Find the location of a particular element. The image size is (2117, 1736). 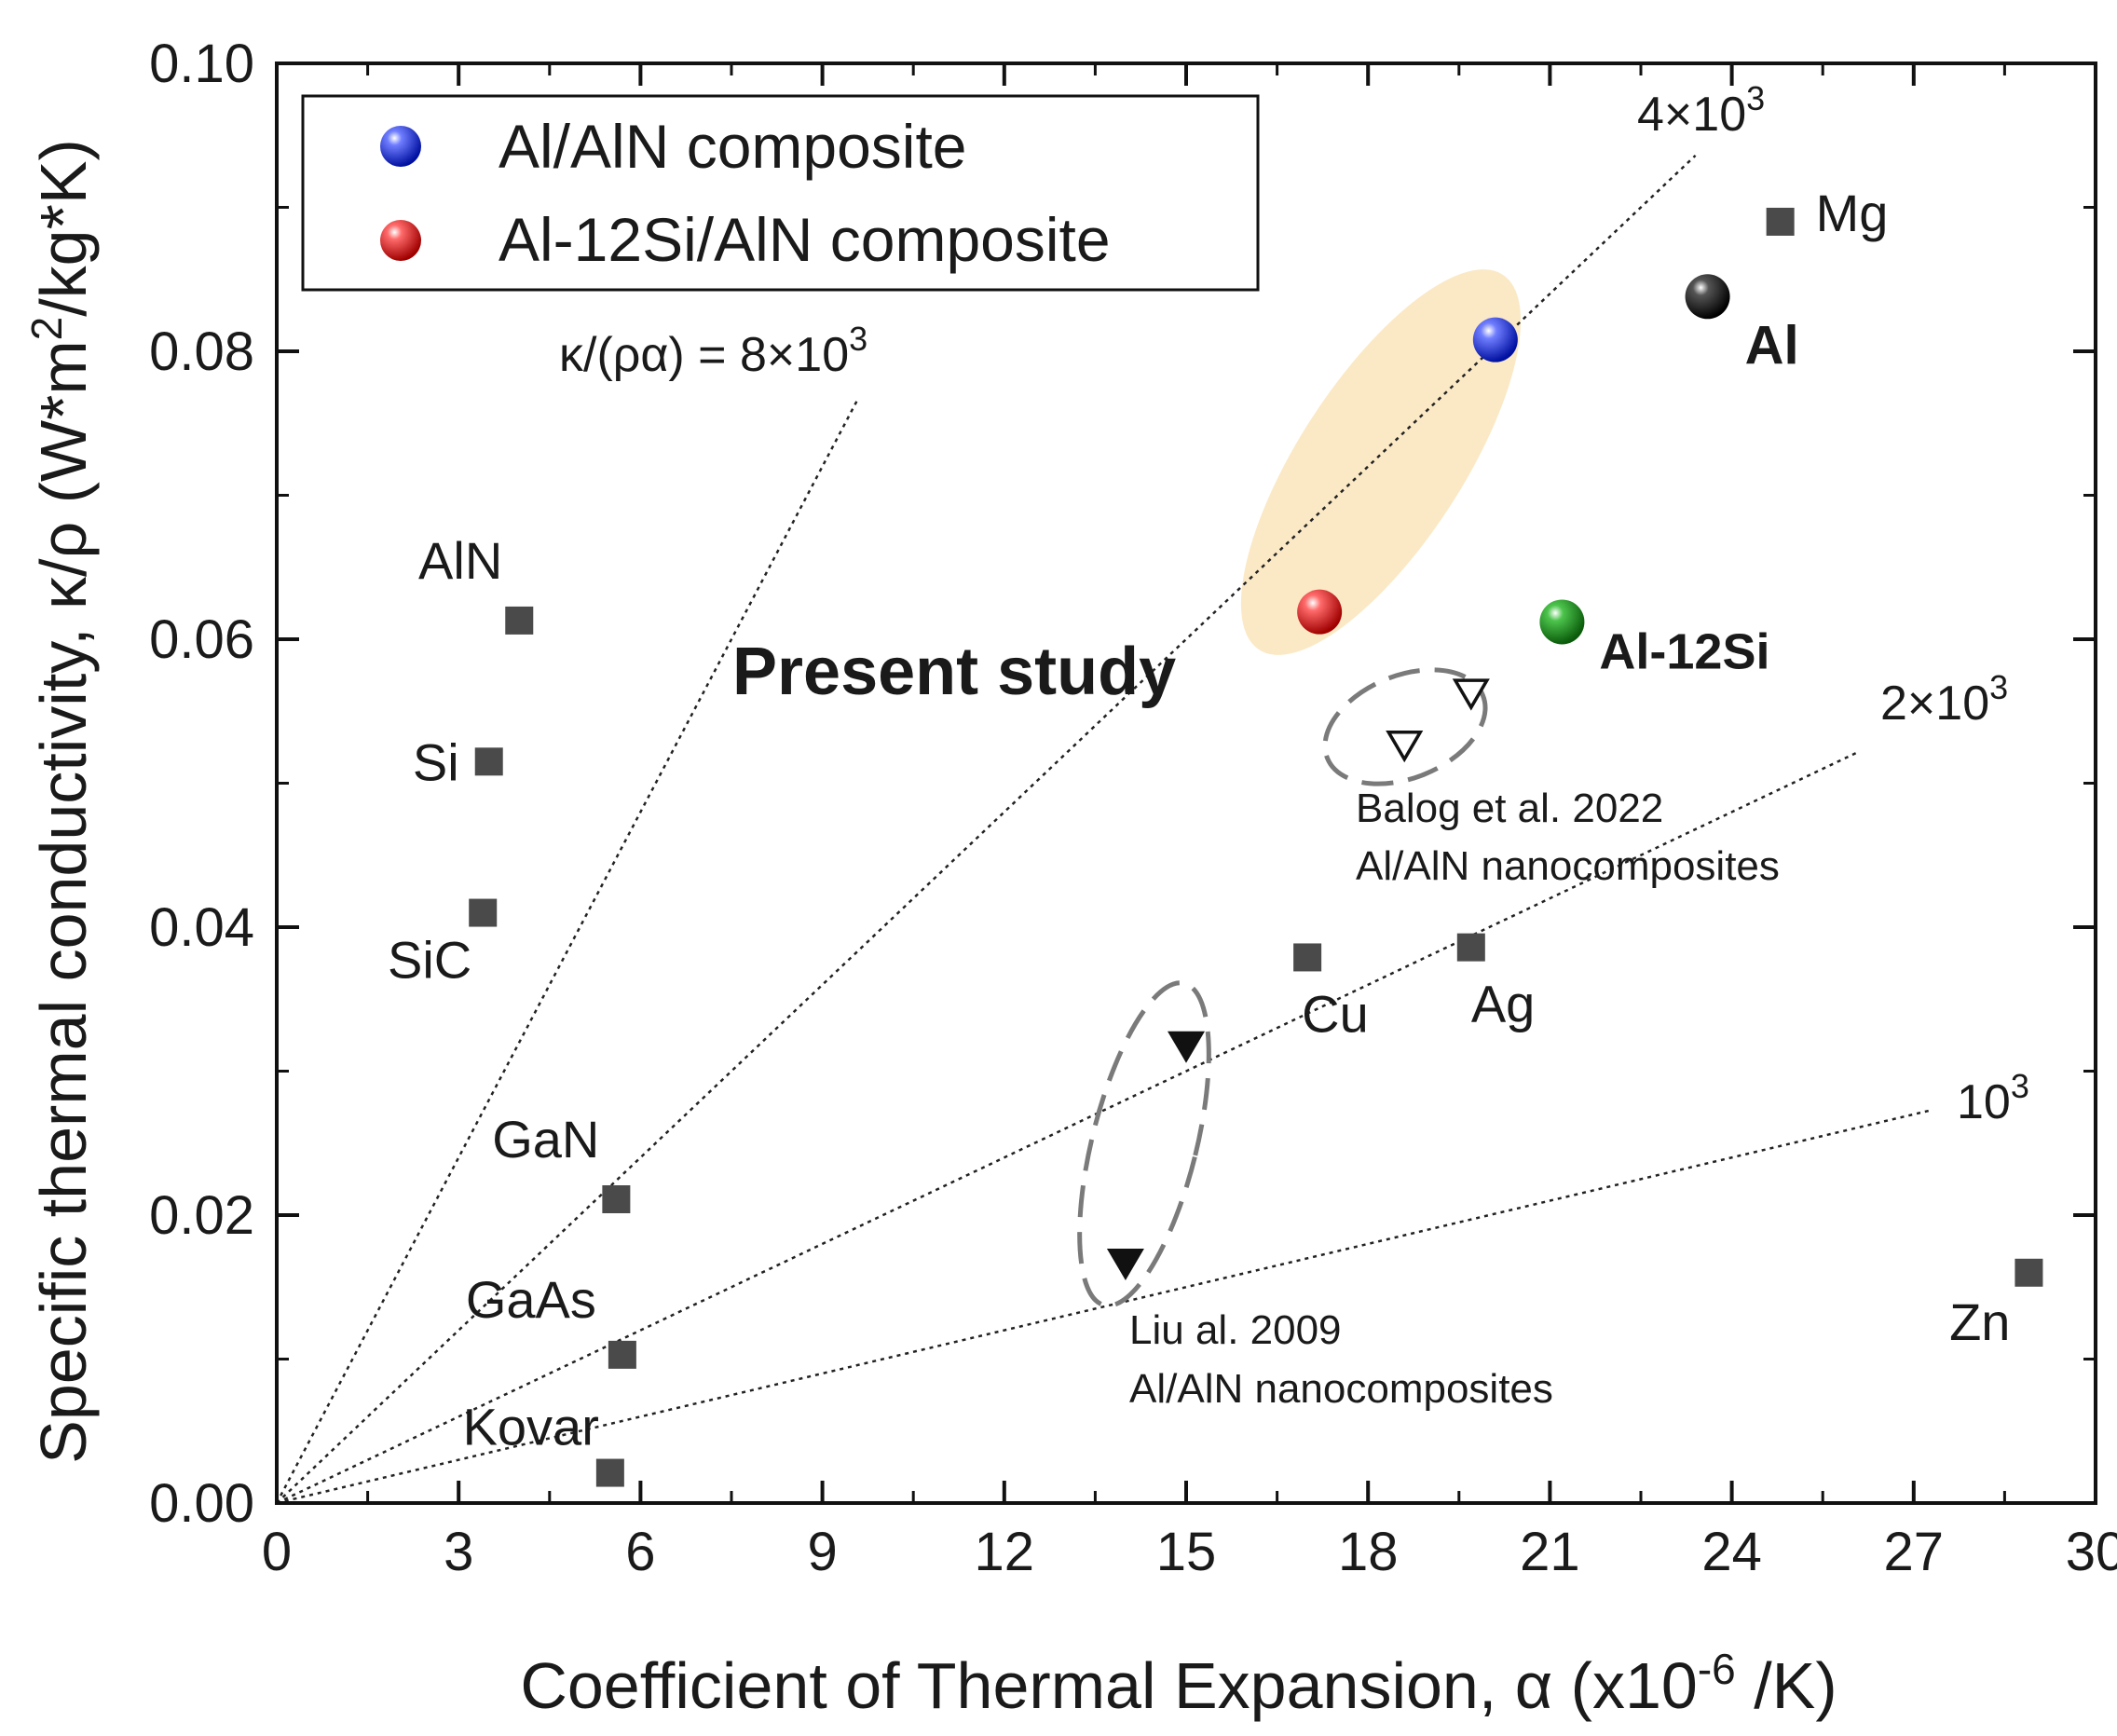

point-al-12si is located at coordinates (1562, 622).